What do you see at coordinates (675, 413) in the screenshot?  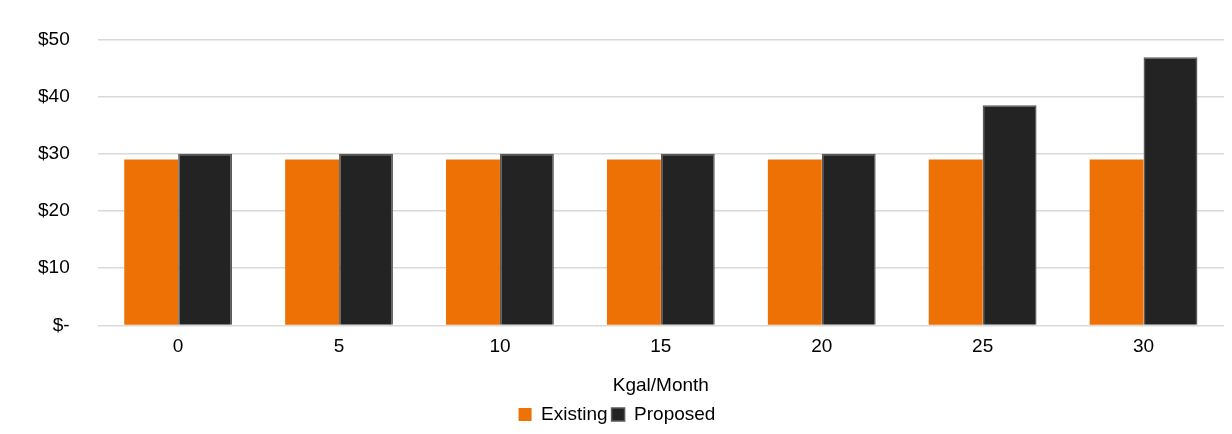 I see `legend-label: Proposed` at bounding box center [675, 413].